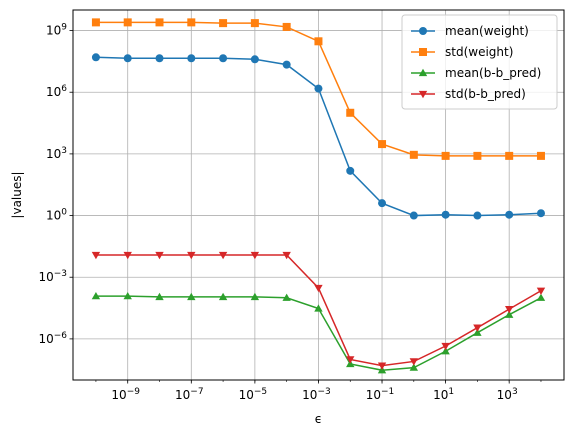 The width and height of the screenshot is (579, 442). Describe the element at coordinates (17, 194) in the screenshot. I see `y-axis-label: |values|` at that location.